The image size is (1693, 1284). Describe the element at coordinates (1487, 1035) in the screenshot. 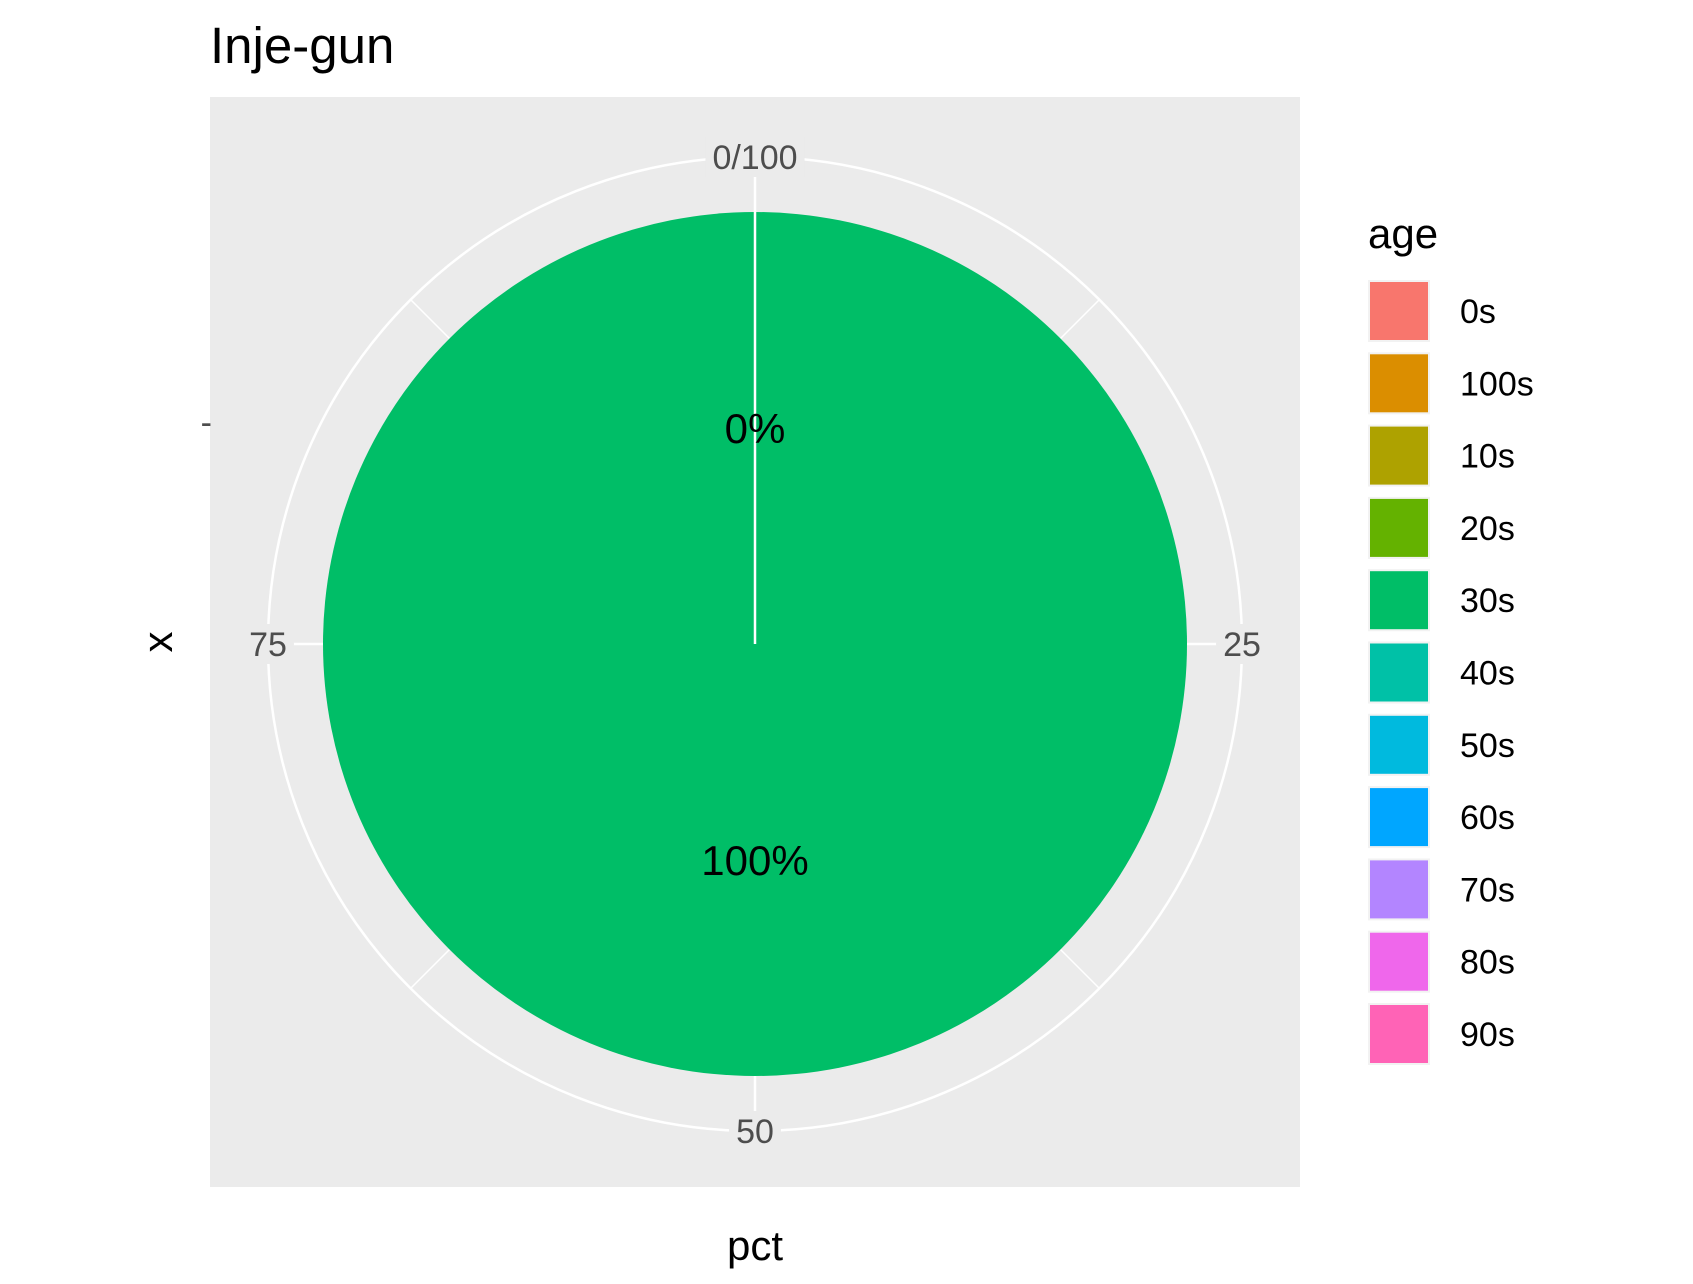

I see `legend-label-90s: 90s` at that location.